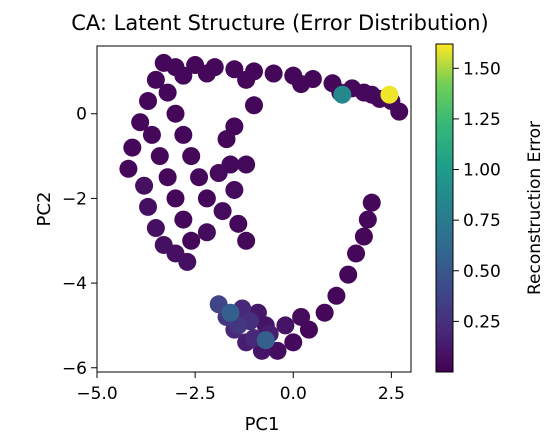 Image resolution: width=550 pixels, height=441 pixels. I want to click on colorbar-label: Reconstruction Error, so click(535, 208).